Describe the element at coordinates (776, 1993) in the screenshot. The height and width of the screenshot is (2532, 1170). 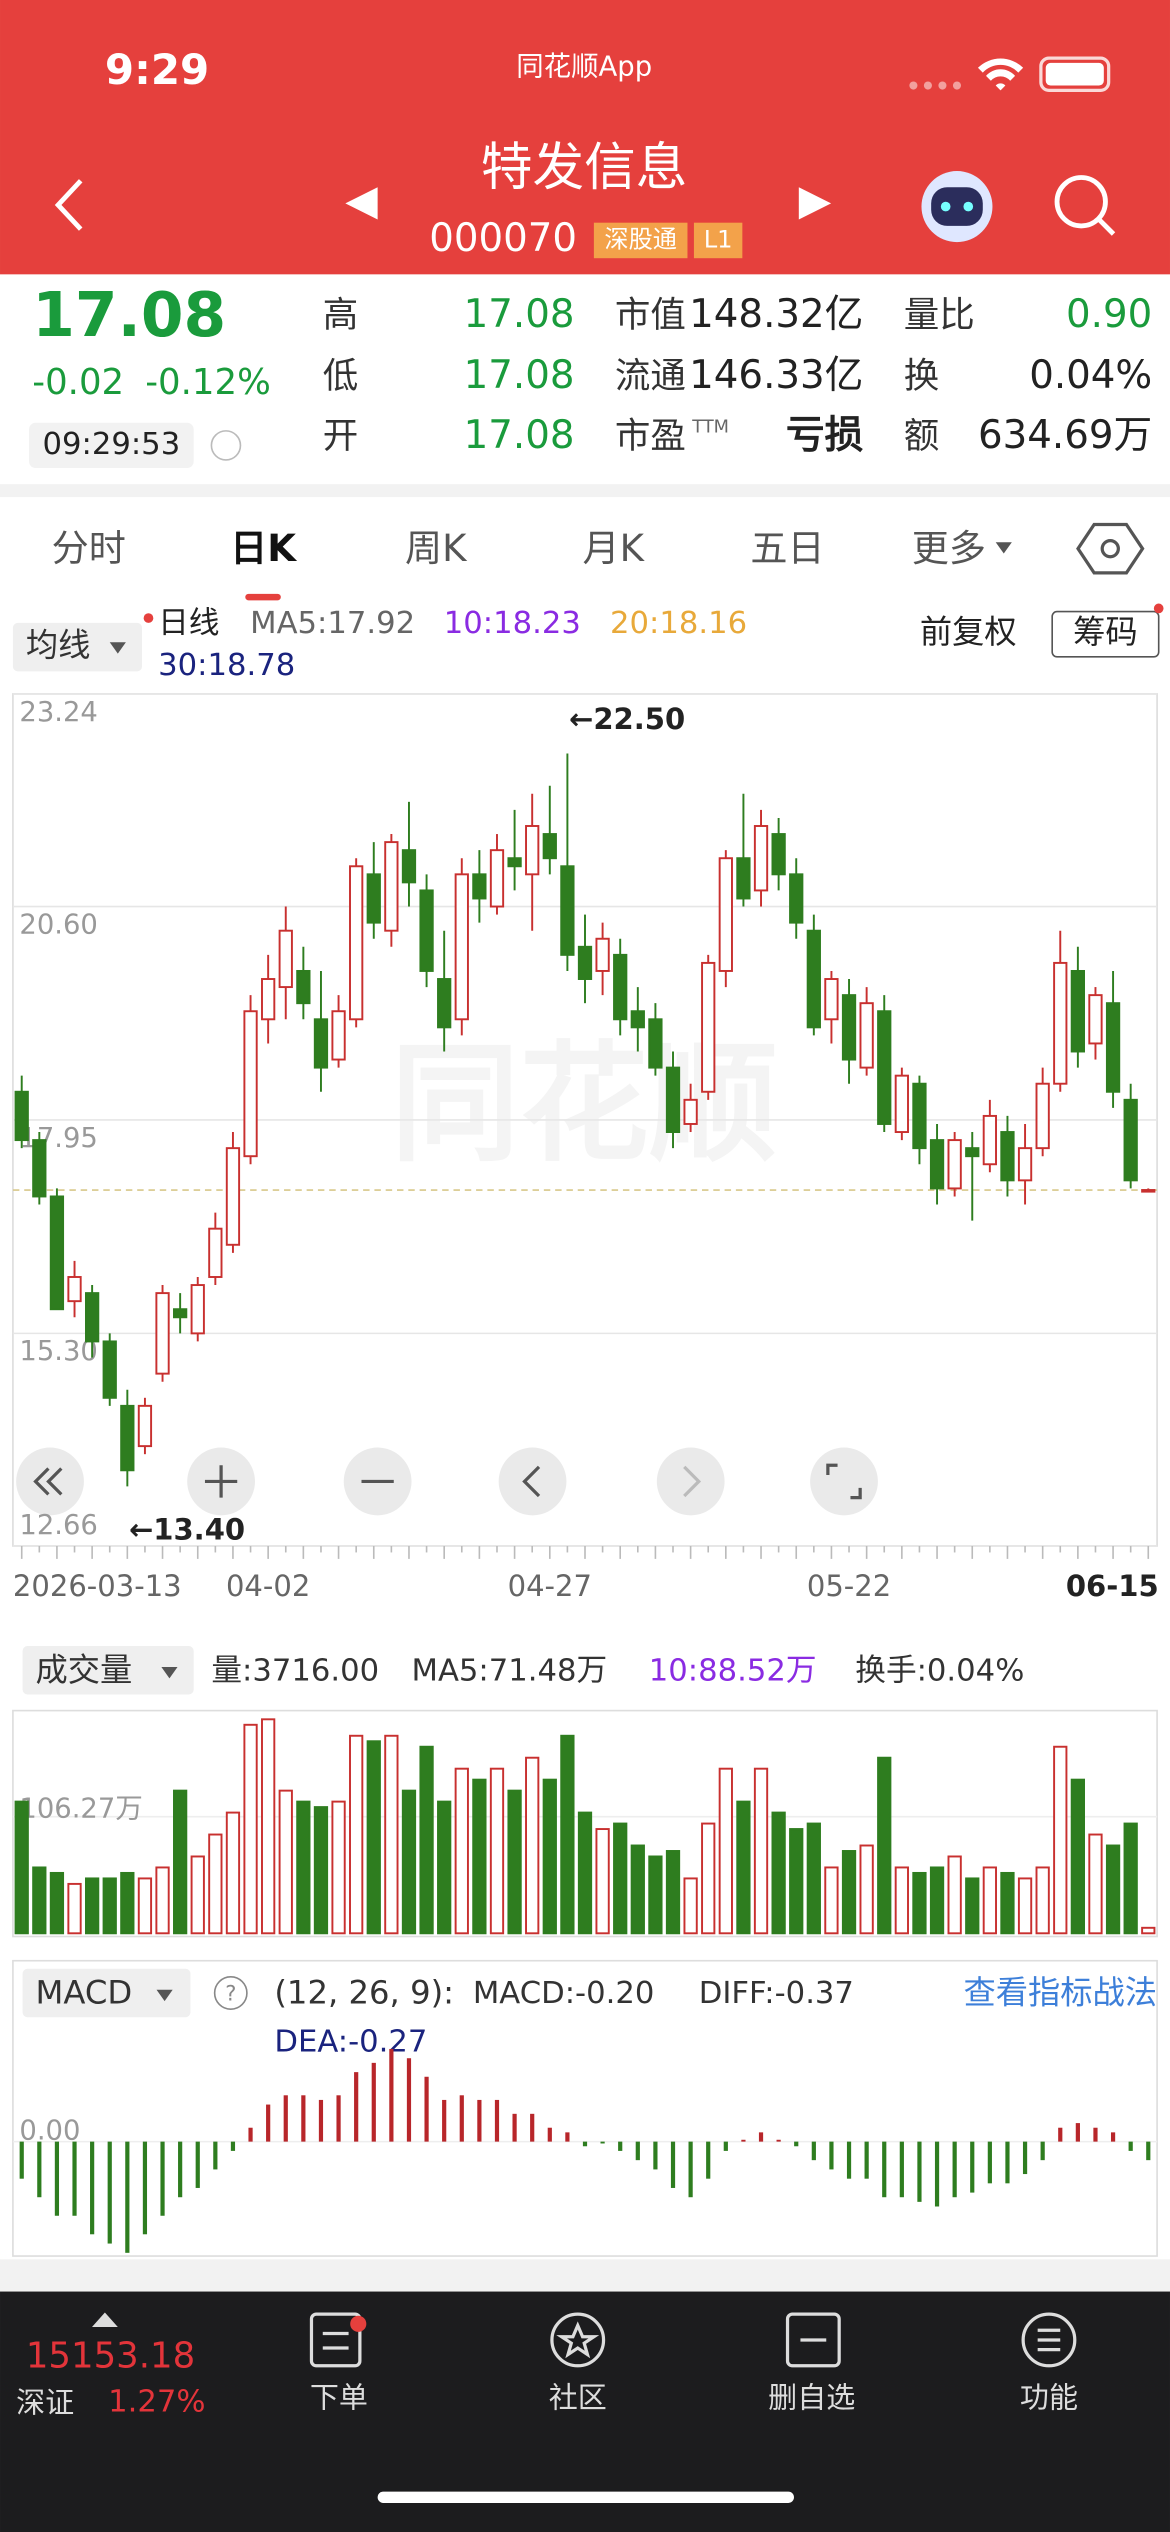
I see `legend-item: DIFF:-0.37` at that location.